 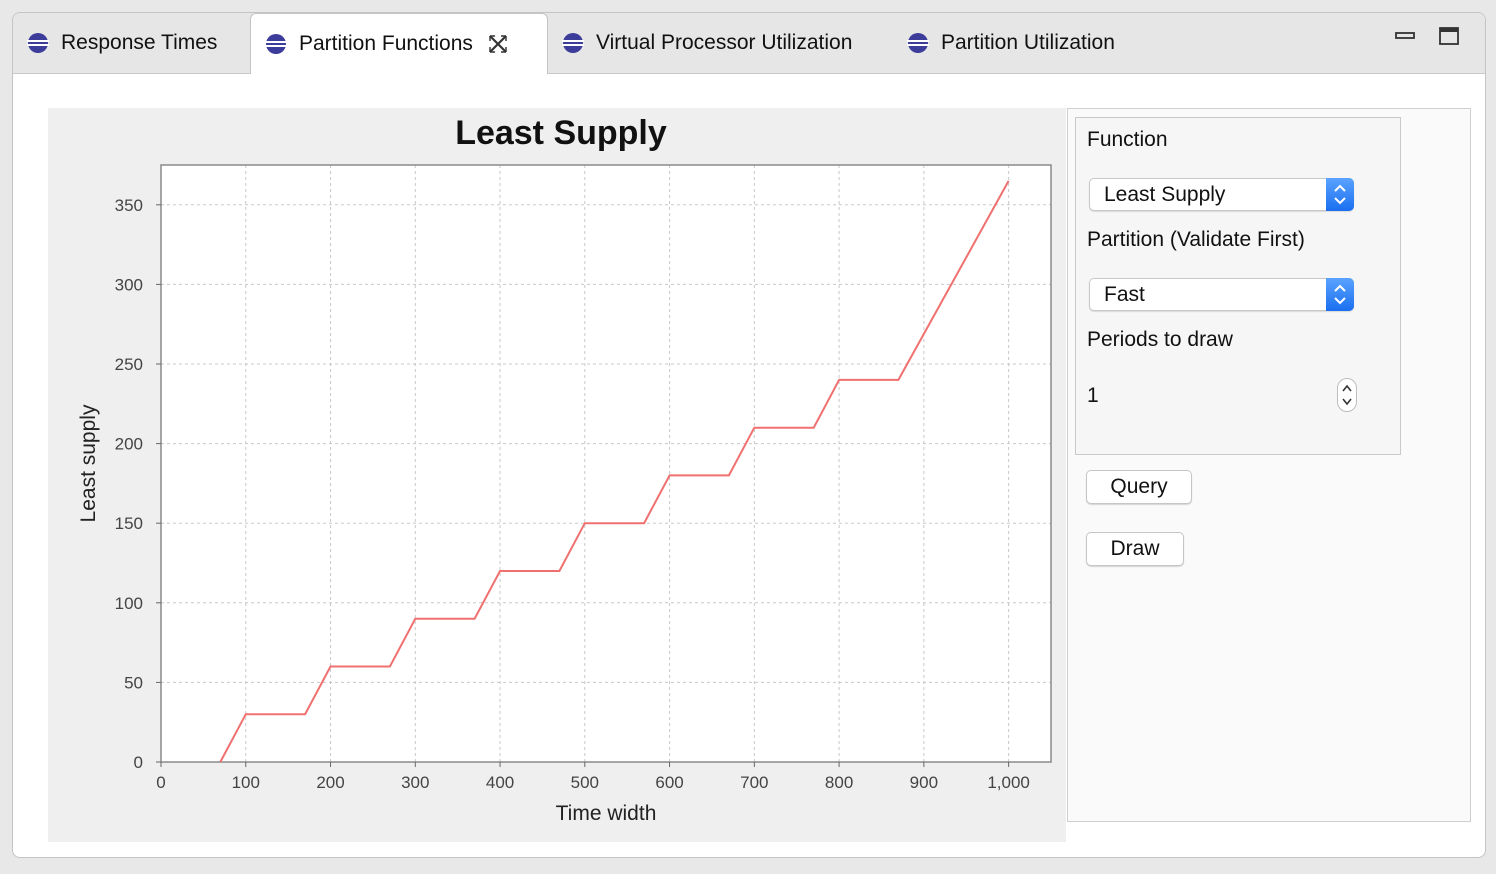 What do you see at coordinates (330, 782) in the screenshot?
I see `x-tick-label: 200` at bounding box center [330, 782].